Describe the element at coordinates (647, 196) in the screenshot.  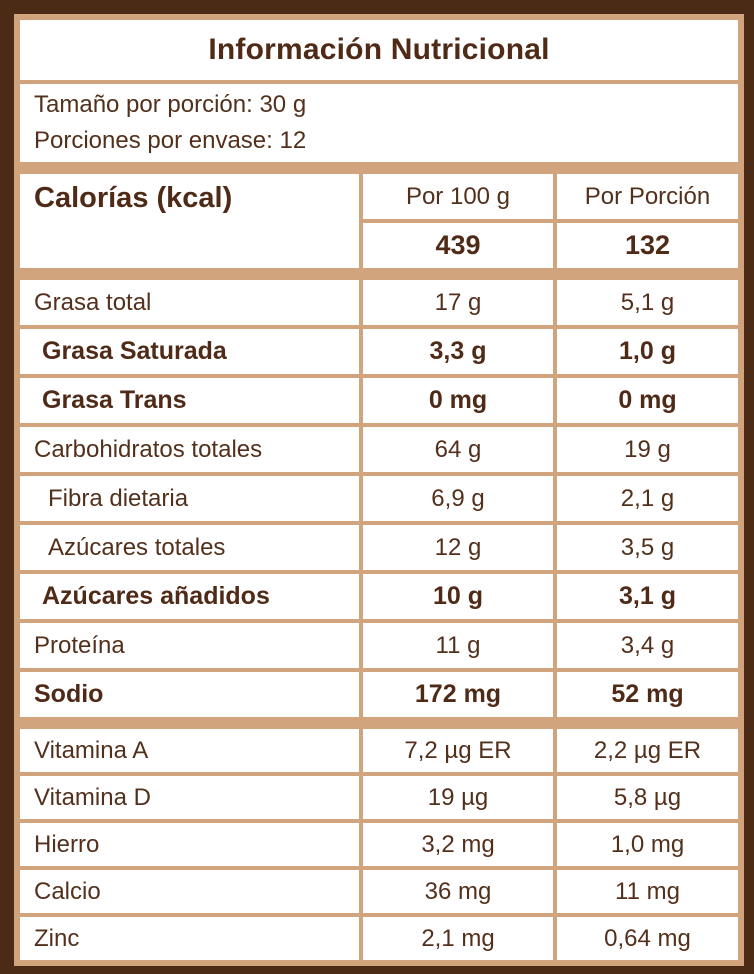
I see `column-header-per-portion: Por Porción` at that location.